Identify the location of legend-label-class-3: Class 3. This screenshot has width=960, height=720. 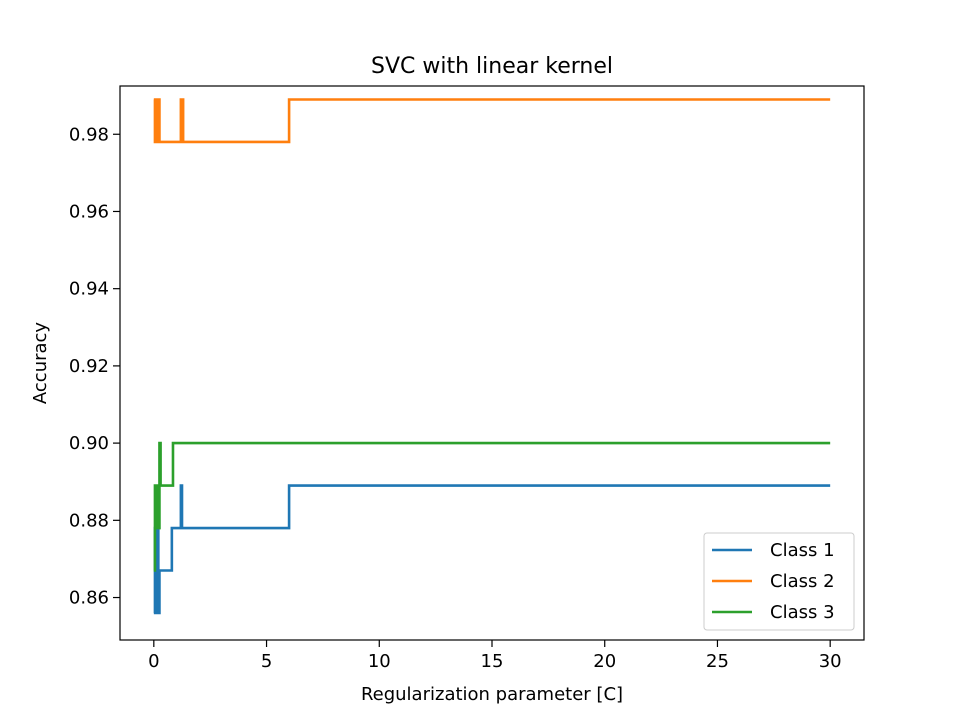
(802, 612).